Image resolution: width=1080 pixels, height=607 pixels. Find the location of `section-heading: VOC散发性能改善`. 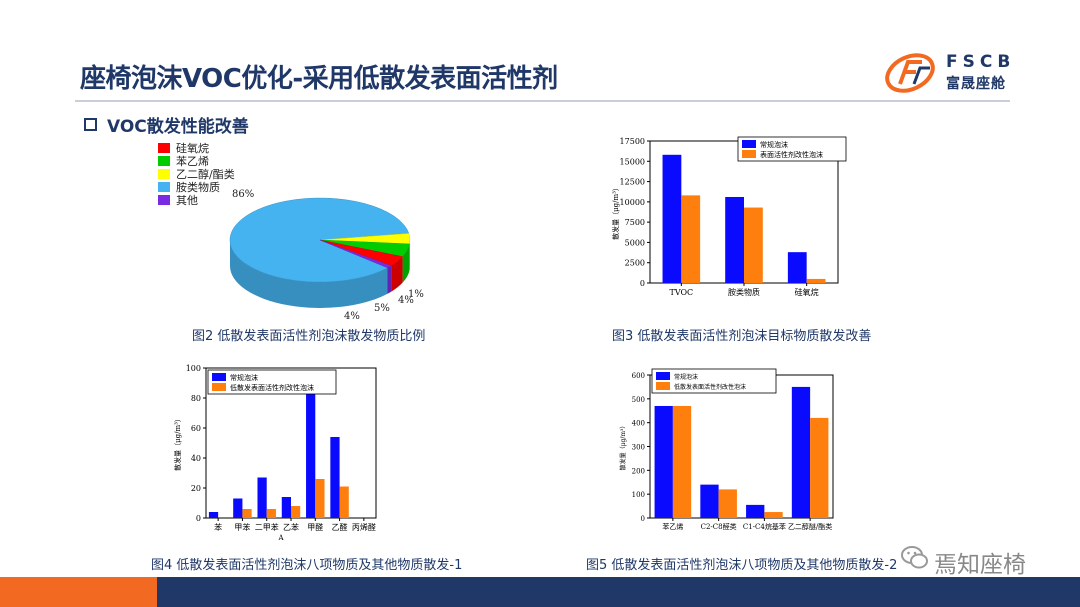

section-heading: VOC散发性能改善 is located at coordinates (166, 124).